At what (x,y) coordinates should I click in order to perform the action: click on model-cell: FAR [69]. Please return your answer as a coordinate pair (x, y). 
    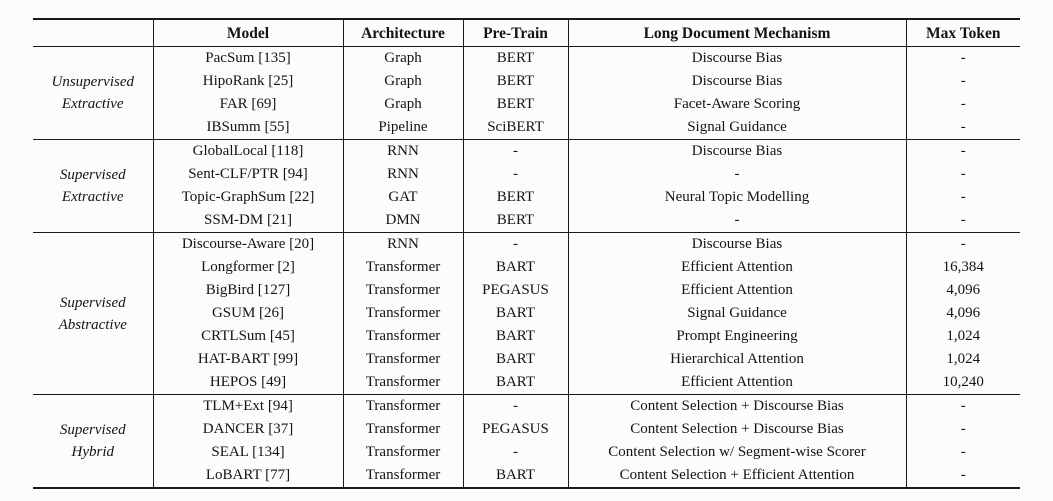
    Looking at the image, I should click on (247, 104).